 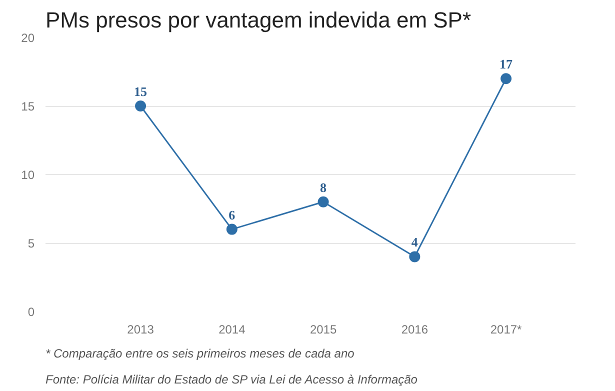 What do you see at coordinates (200, 353) in the screenshot?
I see `text: * Comparação entre os seis primeiros meses de cada ano` at bounding box center [200, 353].